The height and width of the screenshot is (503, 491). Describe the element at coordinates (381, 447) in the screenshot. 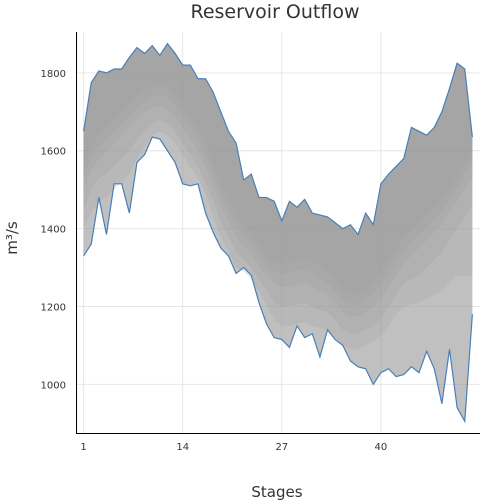

I see `x-tick-label: 40` at that location.